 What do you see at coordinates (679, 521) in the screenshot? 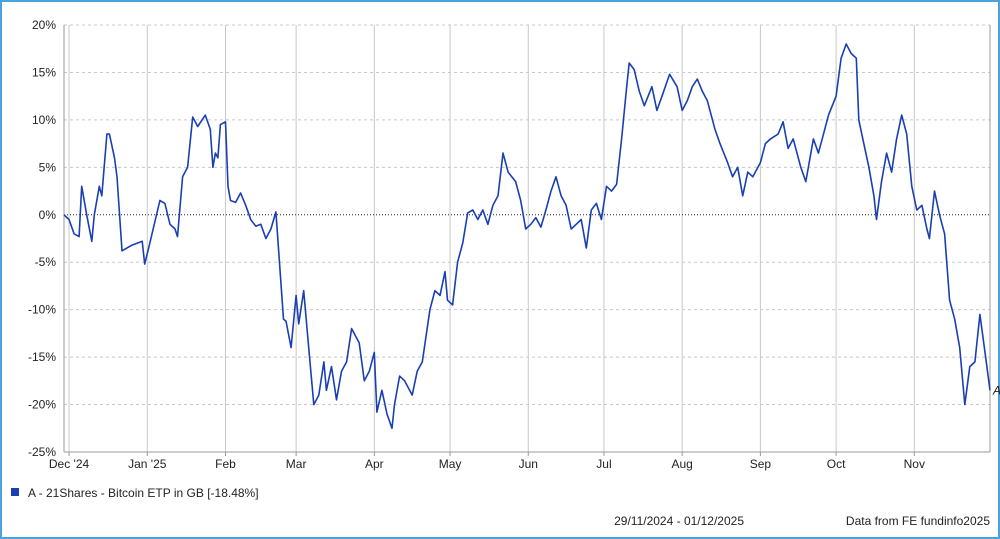
I see `date-range: 29/11/2024 - 01/12/2025` at bounding box center [679, 521].